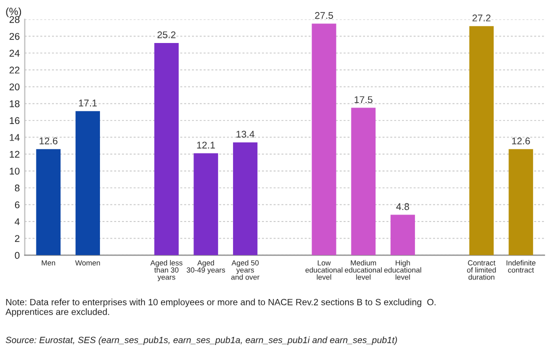  Describe the element at coordinates (15, 104) in the screenshot. I see `y-tick-label: 18` at that location.